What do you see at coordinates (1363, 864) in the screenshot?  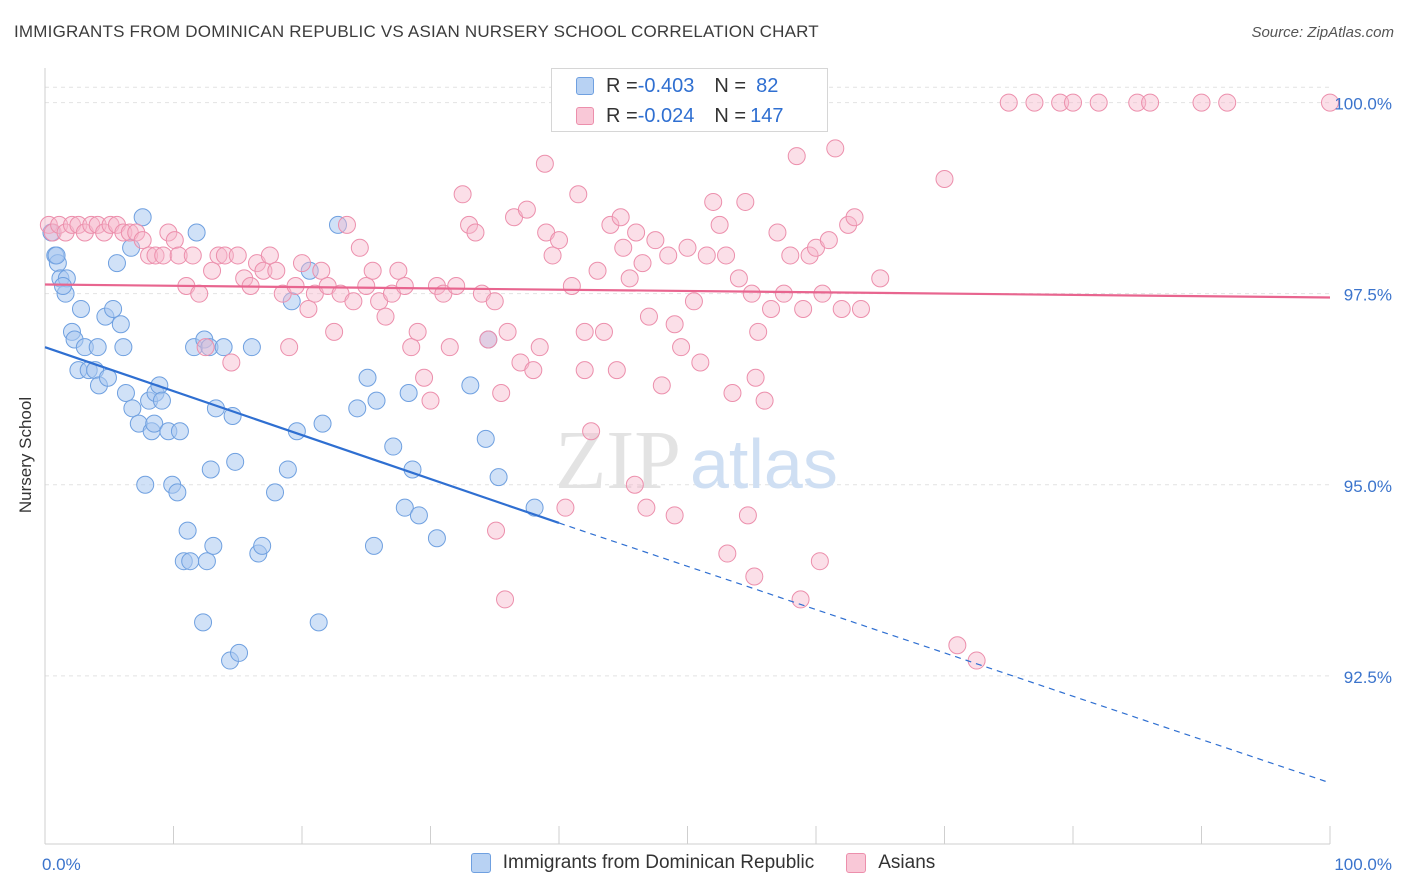 I see `x-tick-label: 100.0%` at bounding box center [1363, 864].